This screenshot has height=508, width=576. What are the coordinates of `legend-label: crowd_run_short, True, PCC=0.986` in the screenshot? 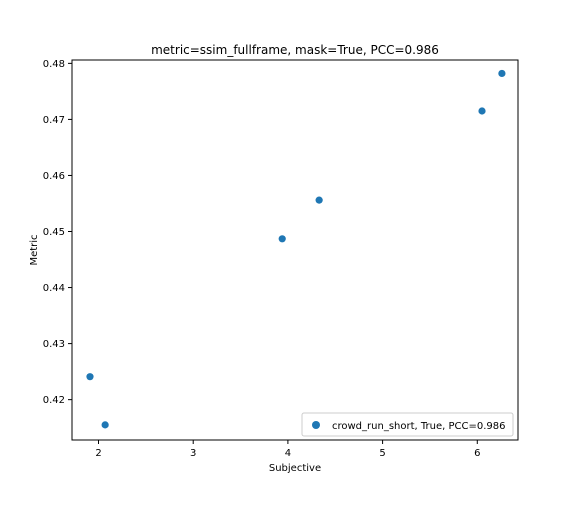 It's located at (418, 426).